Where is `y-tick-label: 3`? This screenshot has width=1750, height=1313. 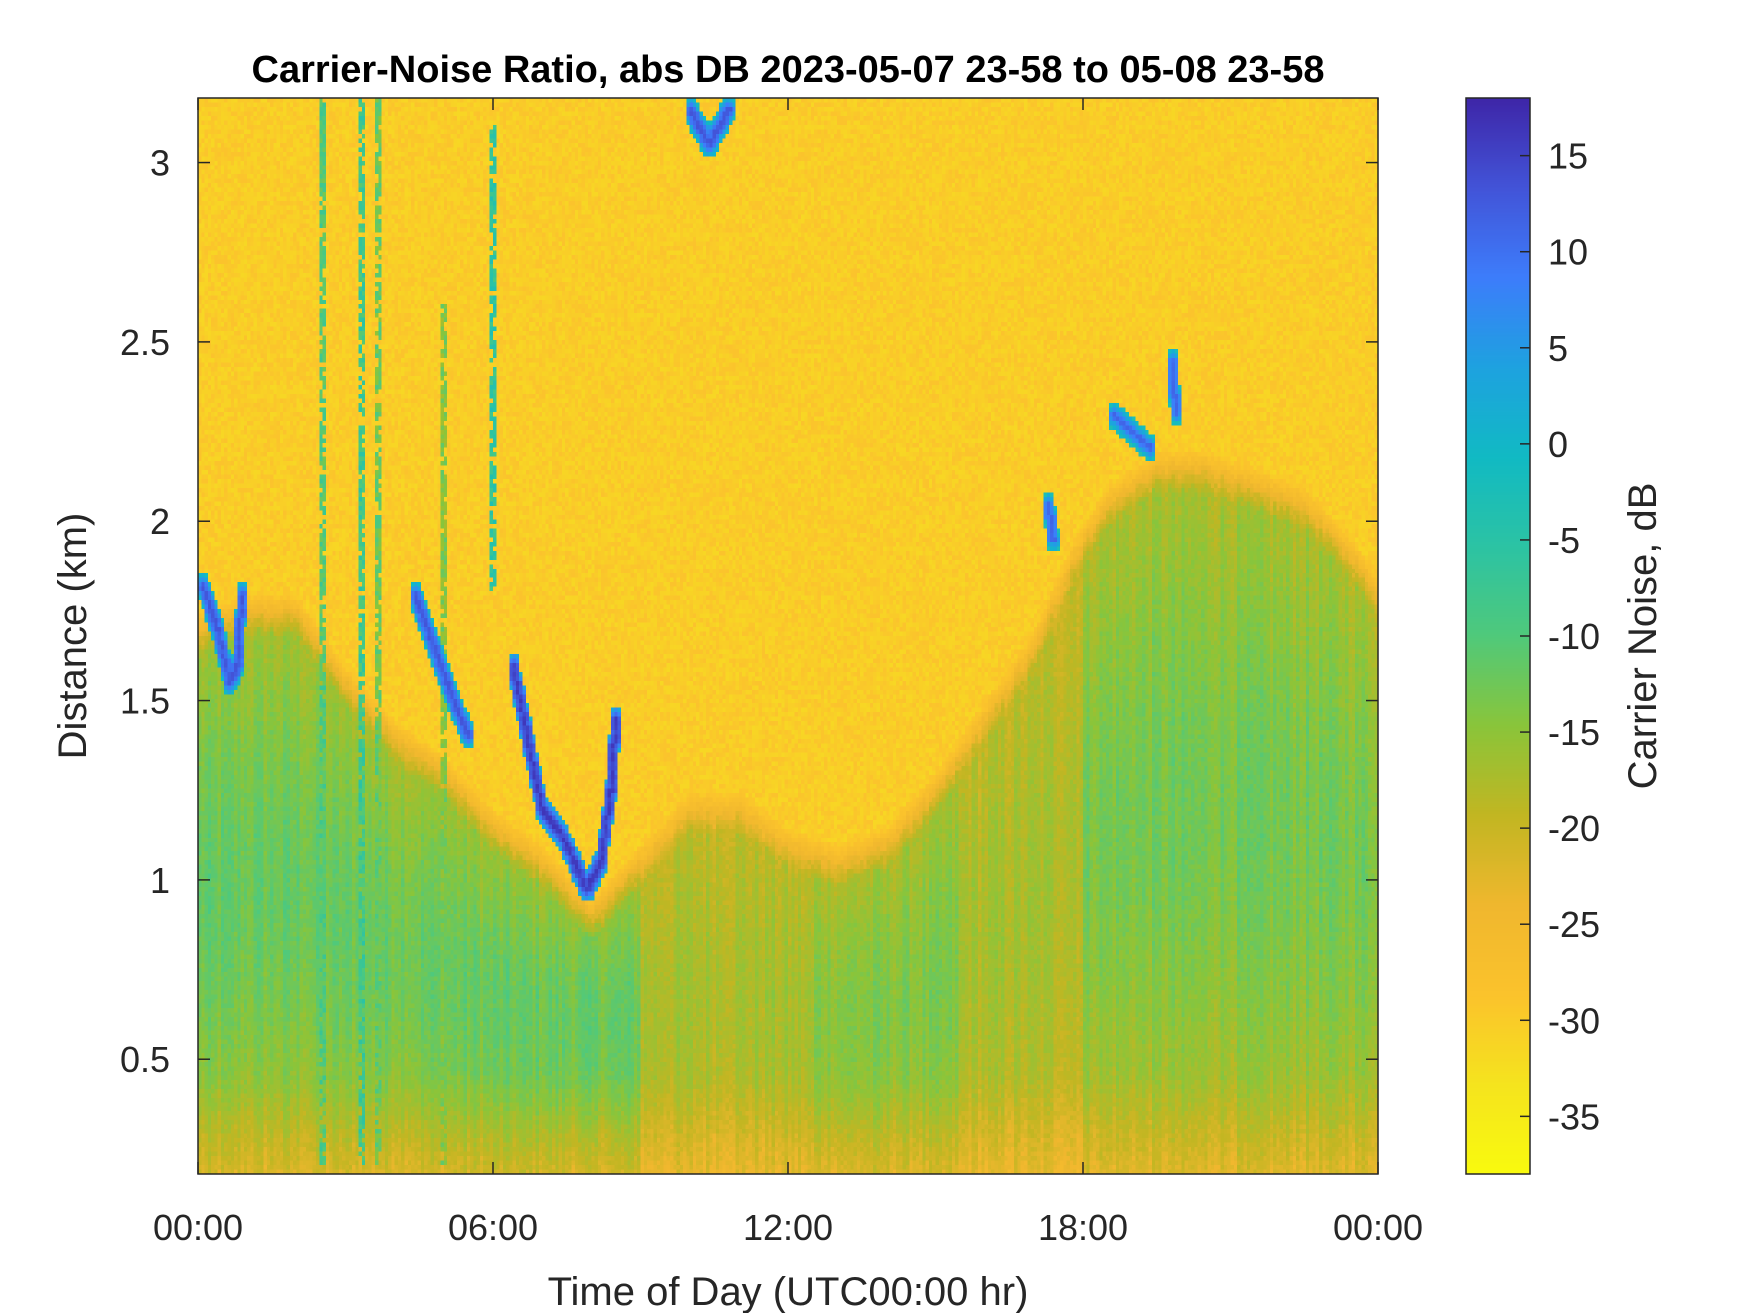
y-tick-label: 3 is located at coordinates (160, 163).